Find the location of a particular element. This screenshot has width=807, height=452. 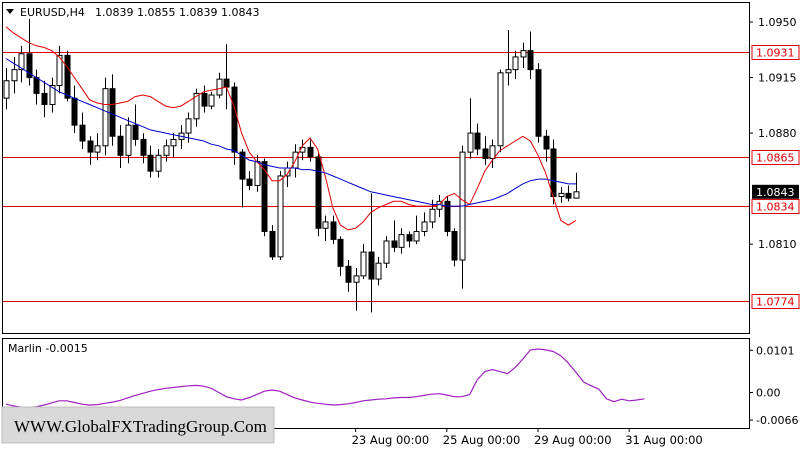

y-tick-label: 1.0915 is located at coordinates (777, 78).